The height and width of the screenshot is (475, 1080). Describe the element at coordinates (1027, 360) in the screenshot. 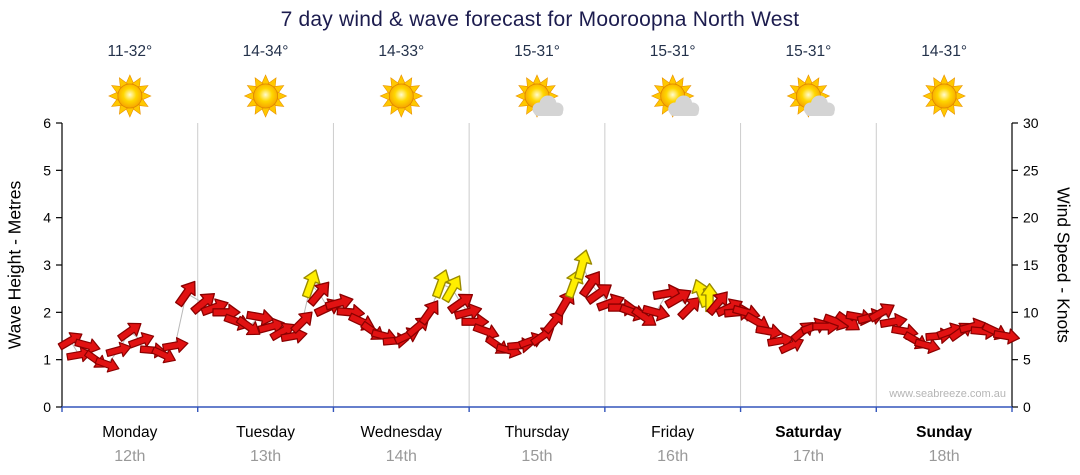

I see `right-axis-tick-label: 5` at that location.